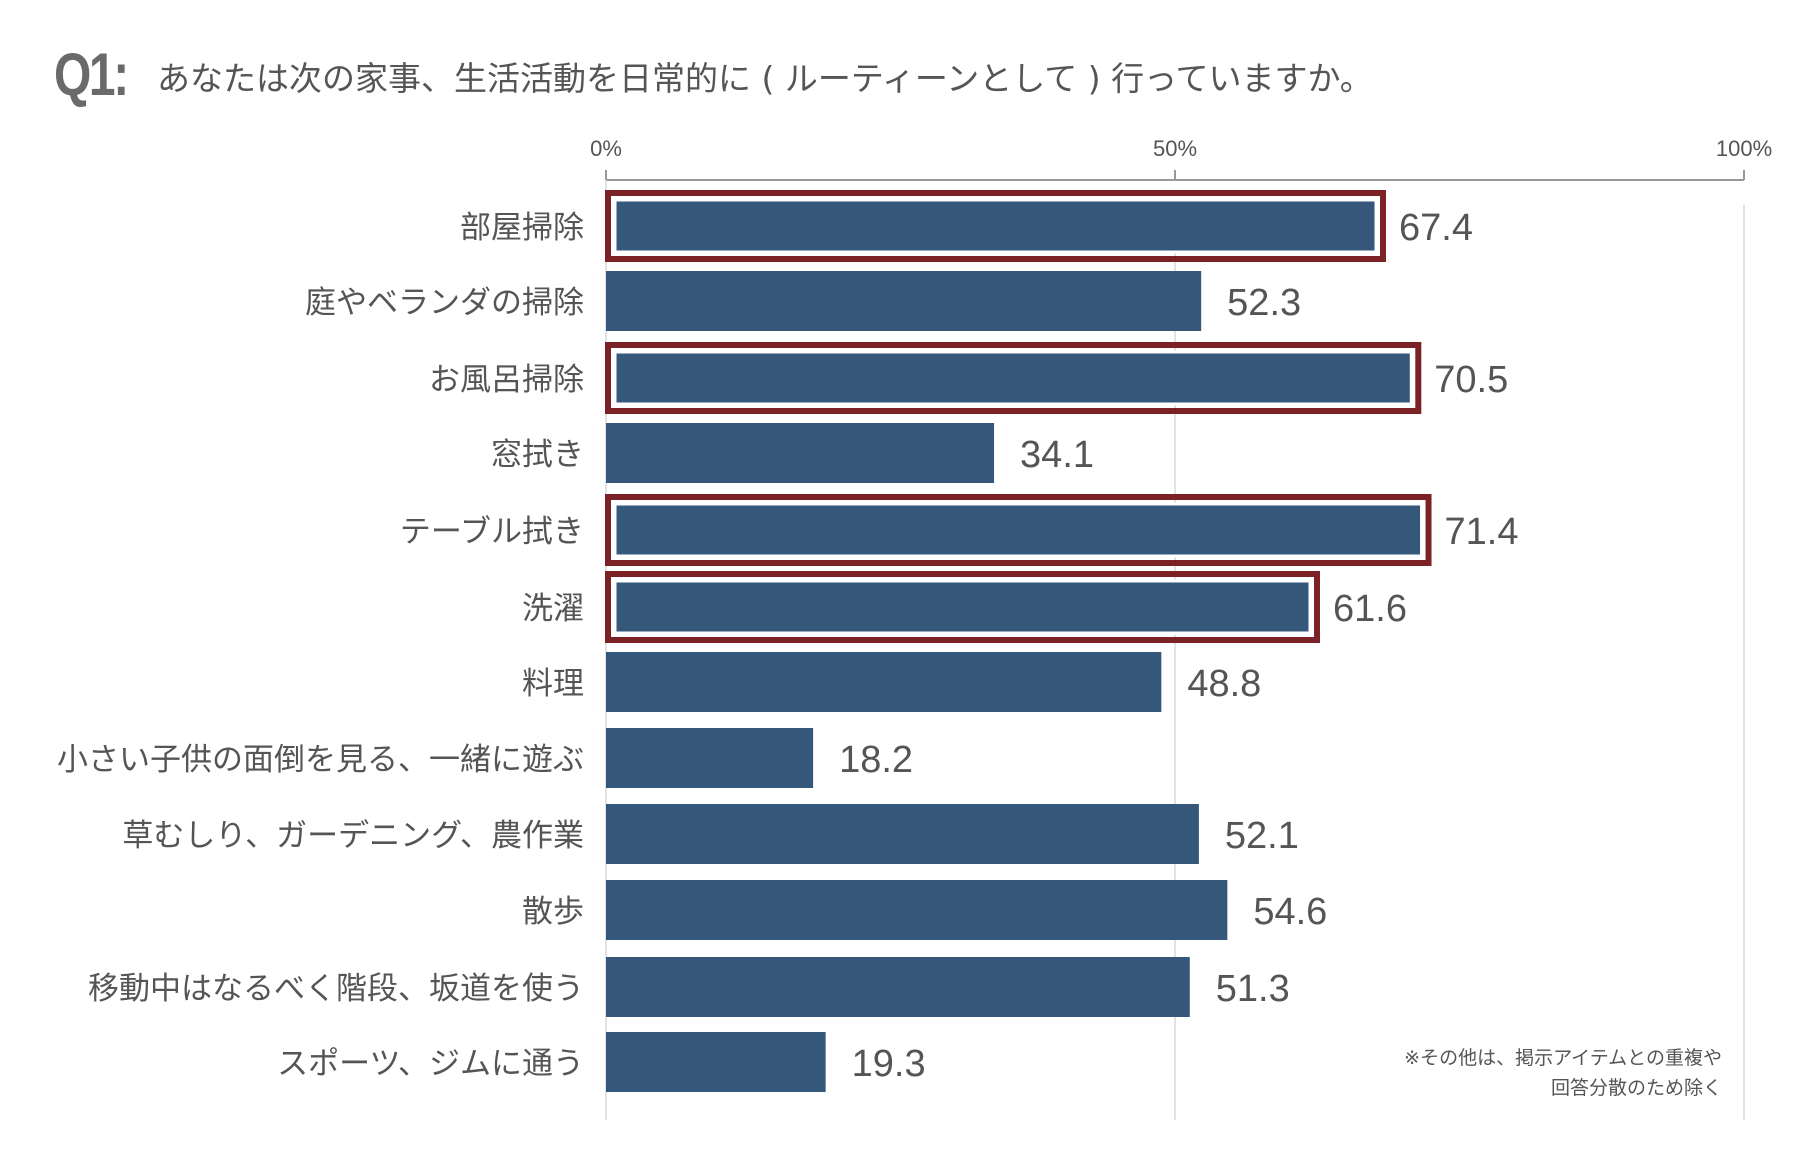 The height and width of the screenshot is (1175, 1800). I want to click on value-label-9: 54.6, so click(1290, 912).